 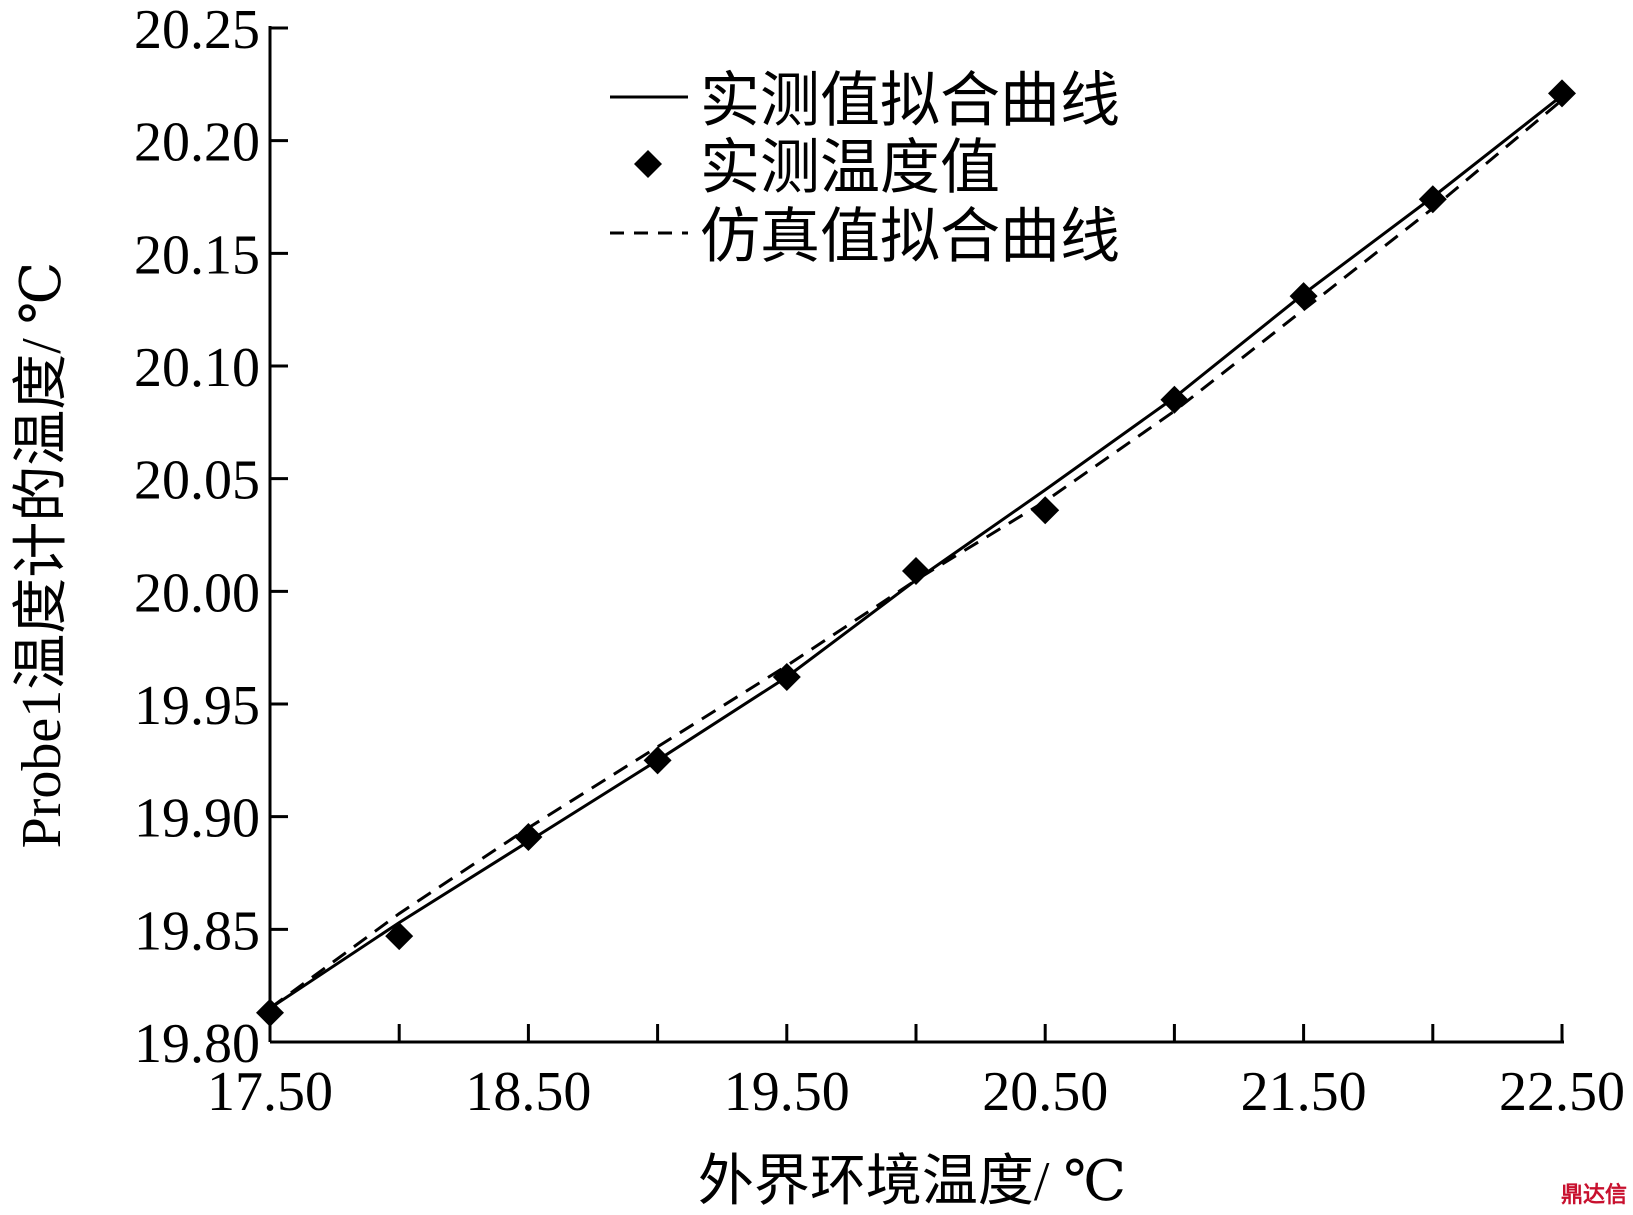 What do you see at coordinates (1045, 1092) in the screenshot?
I see `x-tick-label: 20.50` at bounding box center [1045, 1092].